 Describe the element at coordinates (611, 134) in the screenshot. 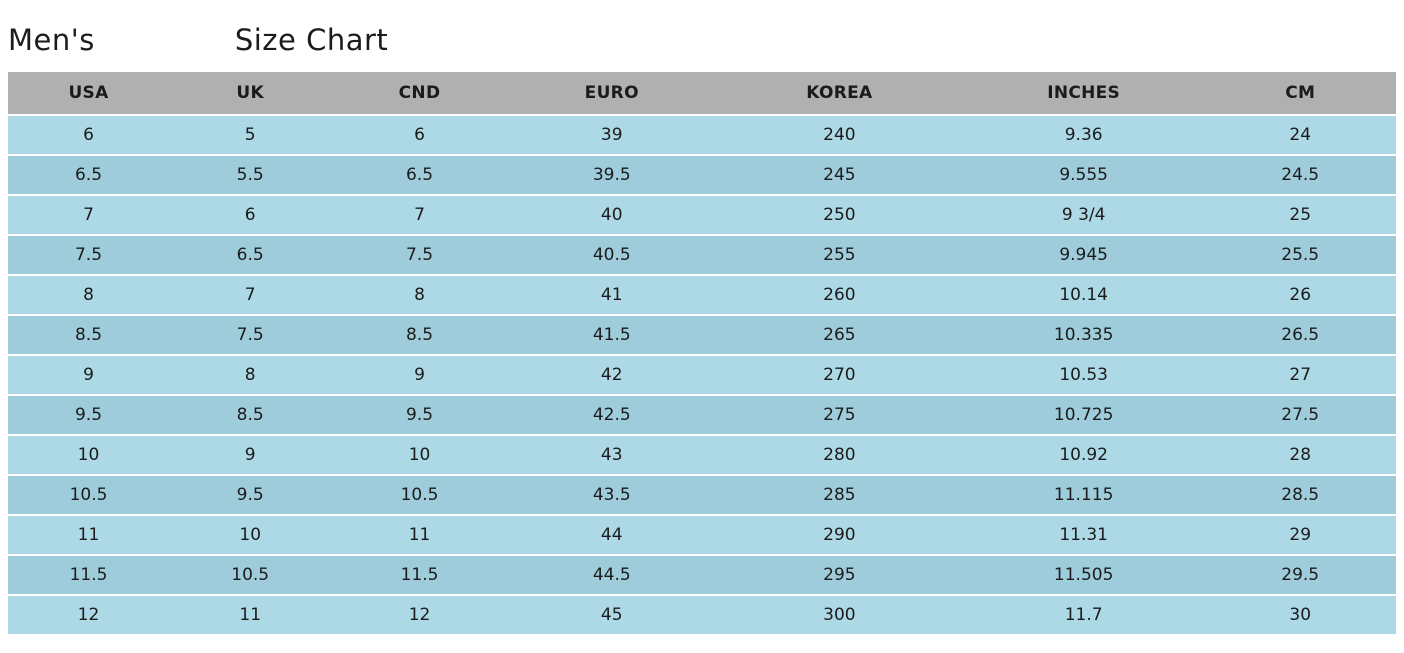

I see `table-cell: 39` at that location.